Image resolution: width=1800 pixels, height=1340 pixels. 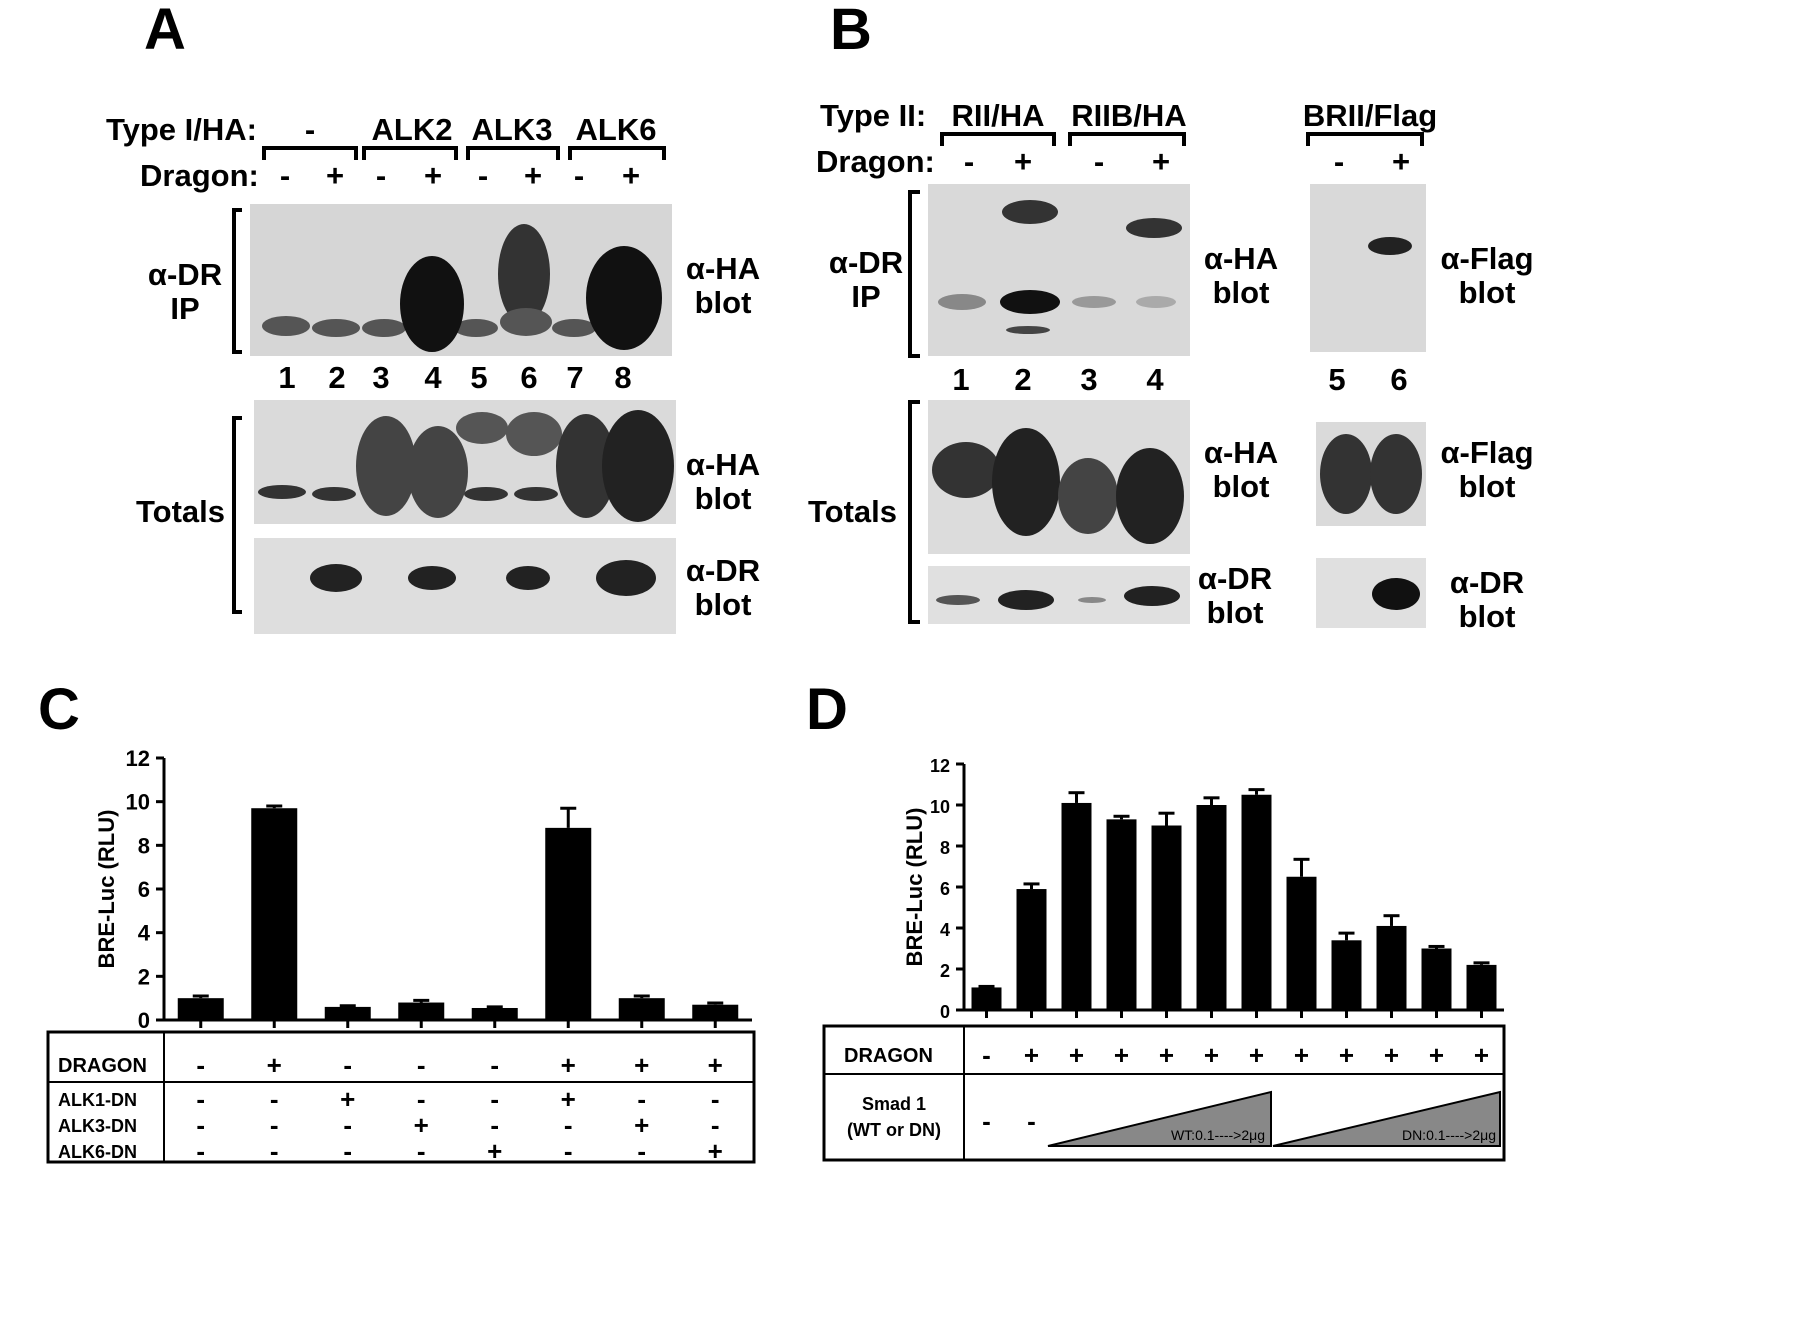 I want to click on ha-blot-label-a: α-HA blot, so click(x=723, y=285).